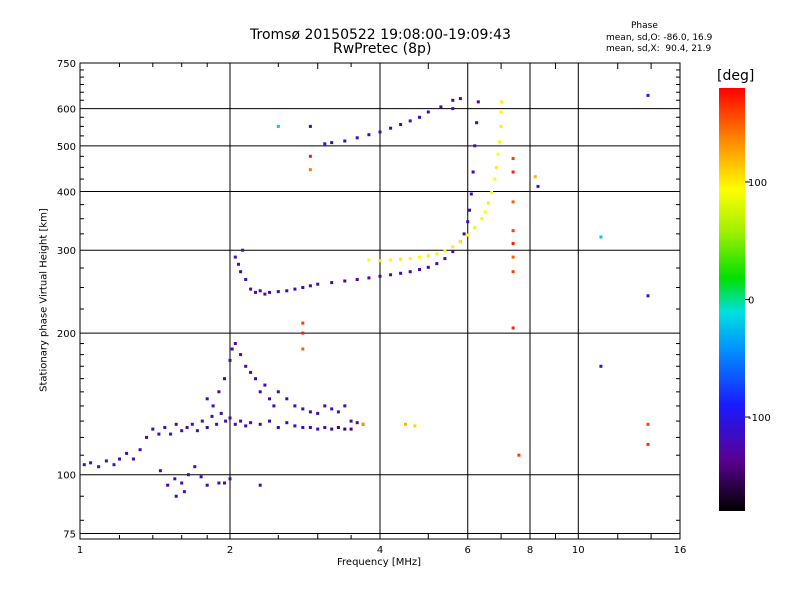 The height and width of the screenshot is (600, 800). What do you see at coordinates (530, 550) in the screenshot?
I see `x-tick-label: 8` at bounding box center [530, 550].